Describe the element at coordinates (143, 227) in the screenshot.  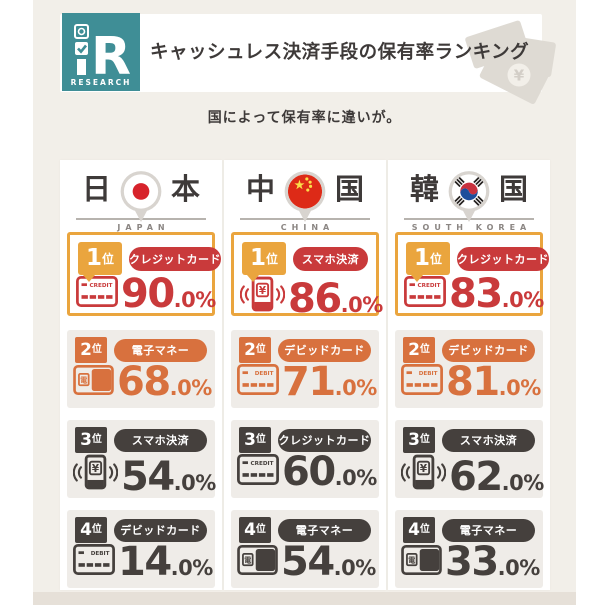
I see `country-latin-name: JAPAN` at that location.